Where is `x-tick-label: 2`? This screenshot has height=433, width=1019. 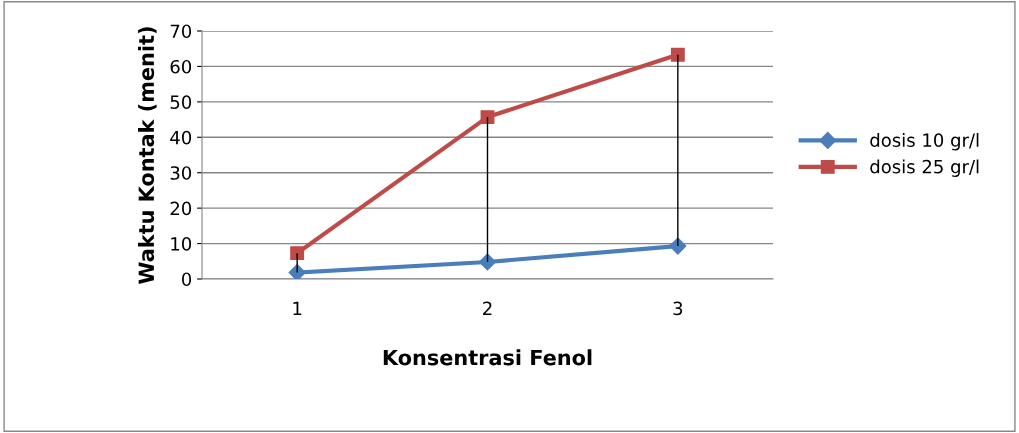 x-tick-label: 2 is located at coordinates (487, 308).